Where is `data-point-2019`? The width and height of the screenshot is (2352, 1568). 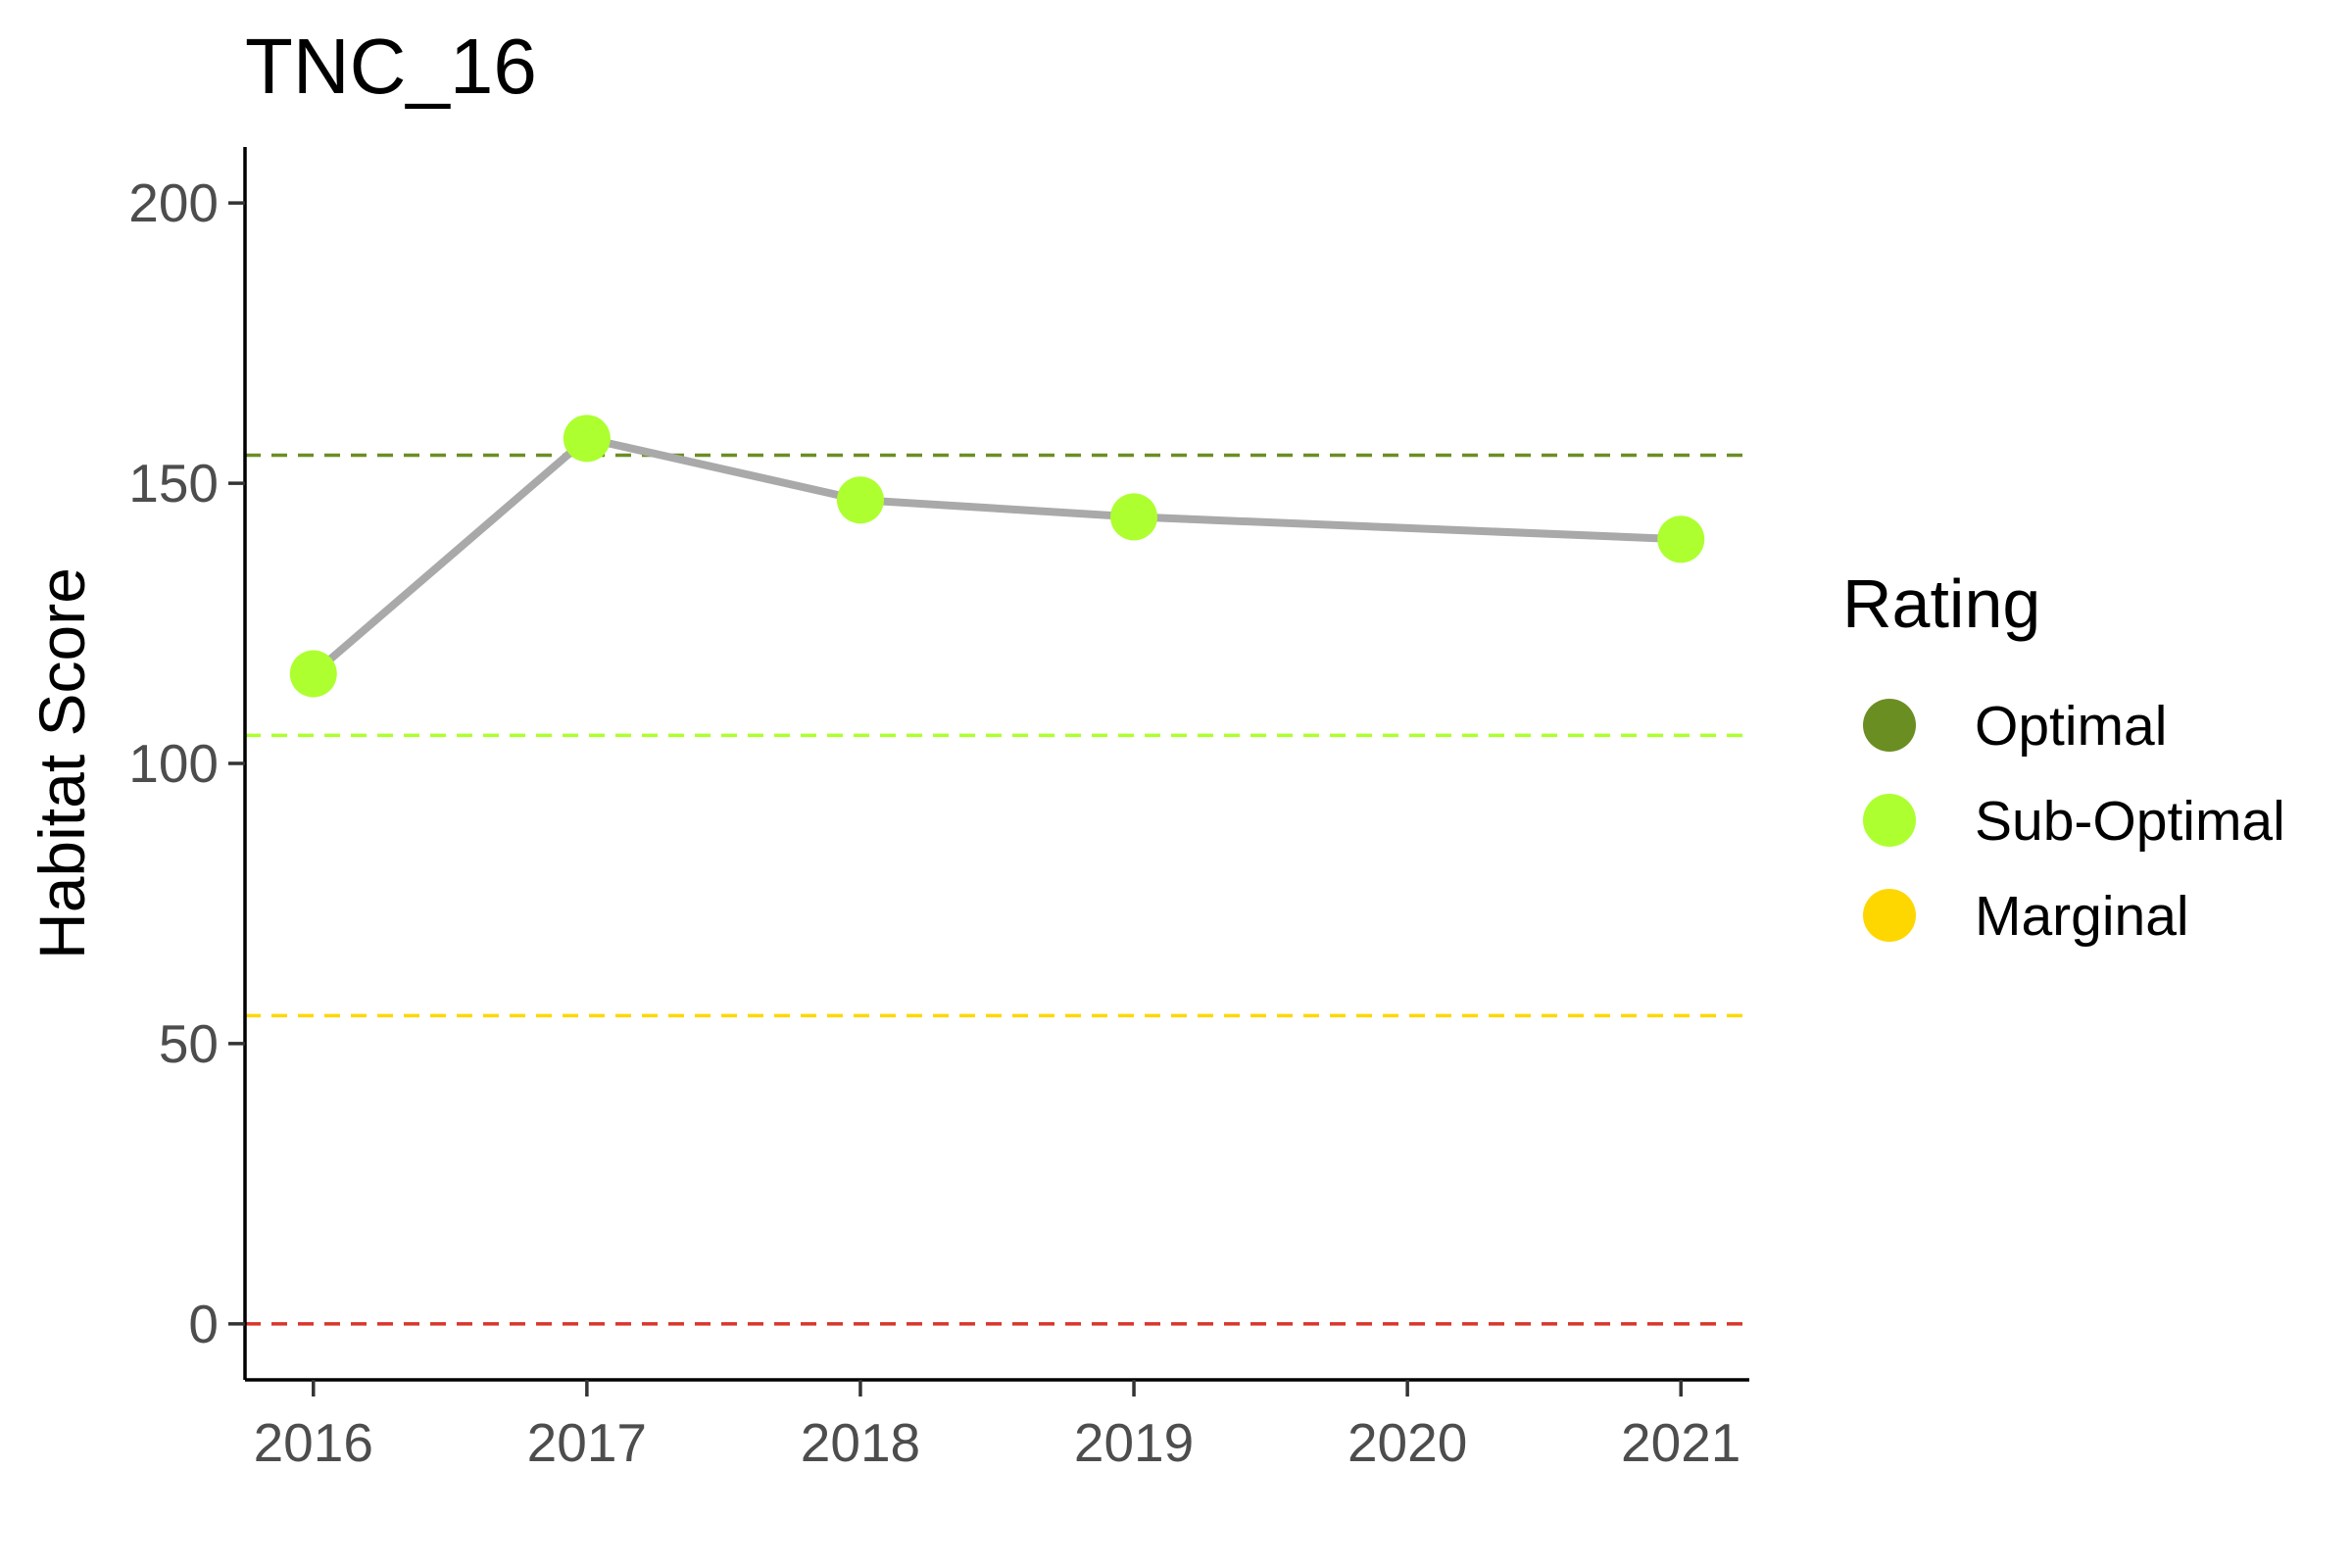 data-point-2019 is located at coordinates (1134, 517).